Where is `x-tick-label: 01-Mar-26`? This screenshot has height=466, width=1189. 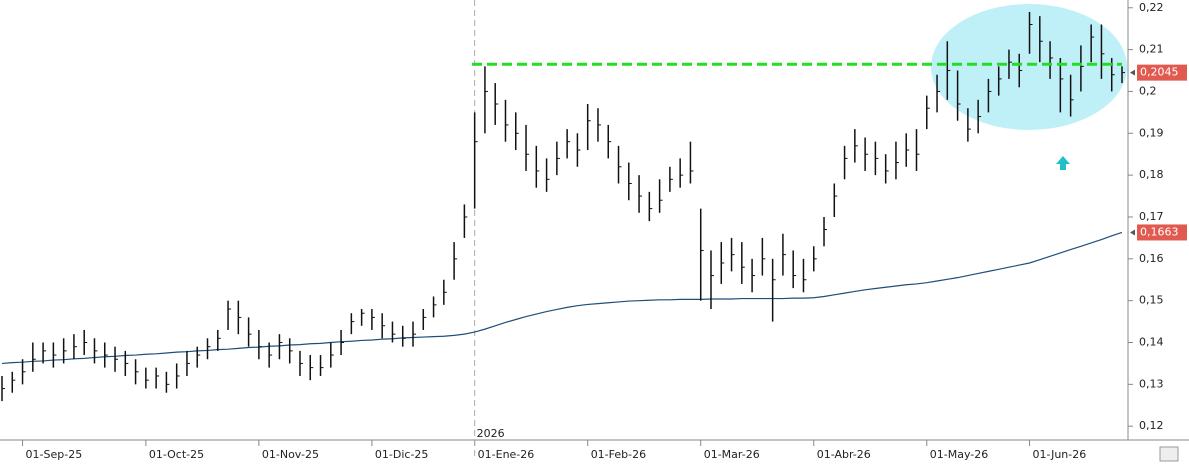 x-tick-label: 01-Mar-26 is located at coordinates (732, 454).